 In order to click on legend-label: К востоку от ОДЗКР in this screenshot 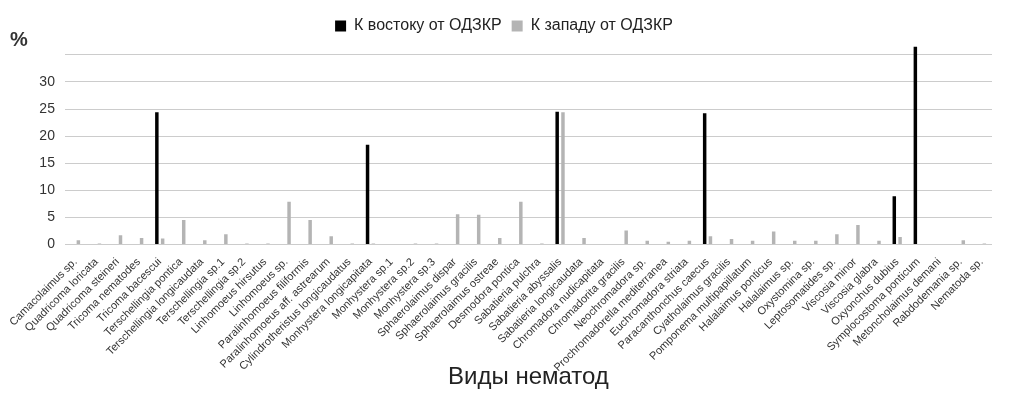, I will do `click(428, 25)`.